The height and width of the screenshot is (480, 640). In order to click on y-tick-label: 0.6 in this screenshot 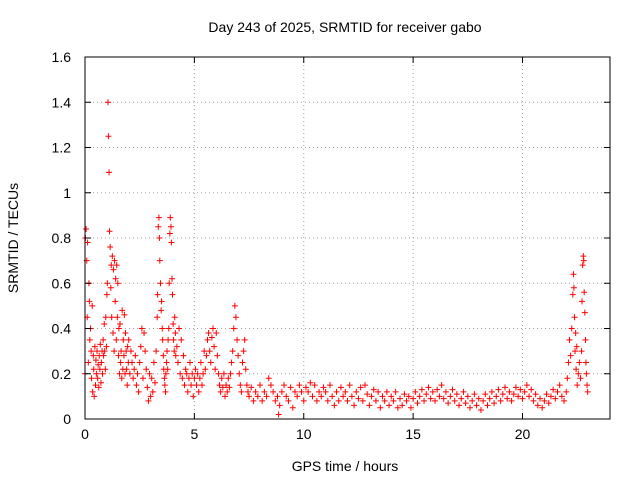, I will do `click(62, 283)`.